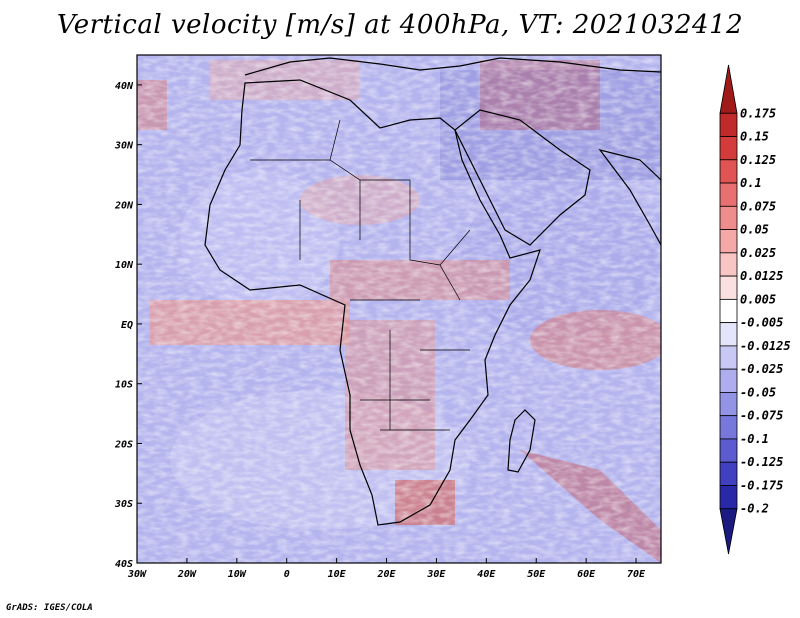  I want to click on colorbar-label: -0.2, so click(754, 509).